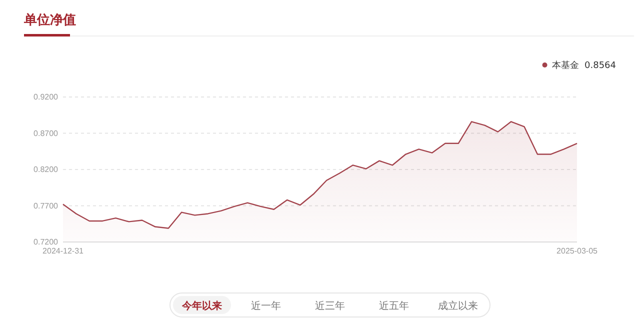 This screenshot has height=326, width=640. I want to click on text: 成立以来, so click(458, 306).